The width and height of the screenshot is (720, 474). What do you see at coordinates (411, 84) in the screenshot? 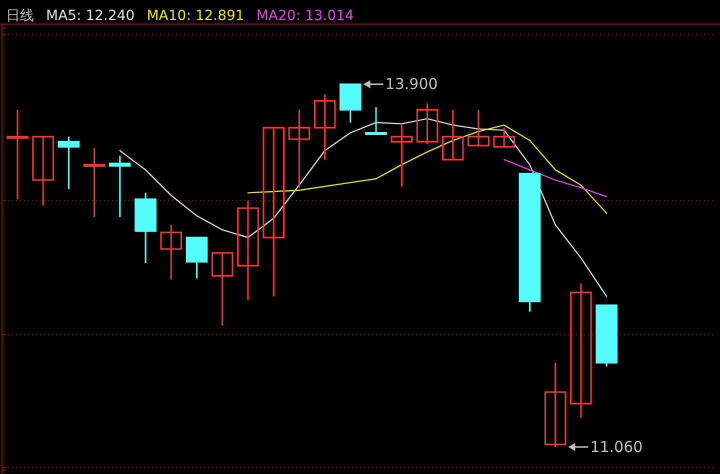
I see `annotation: 13.900` at bounding box center [411, 84].